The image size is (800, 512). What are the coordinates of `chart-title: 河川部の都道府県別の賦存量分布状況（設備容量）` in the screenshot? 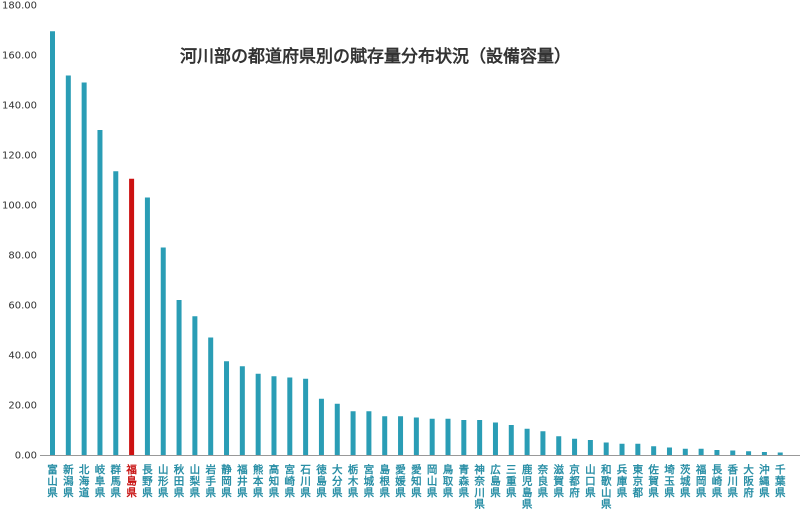 It's located at (420, 56).